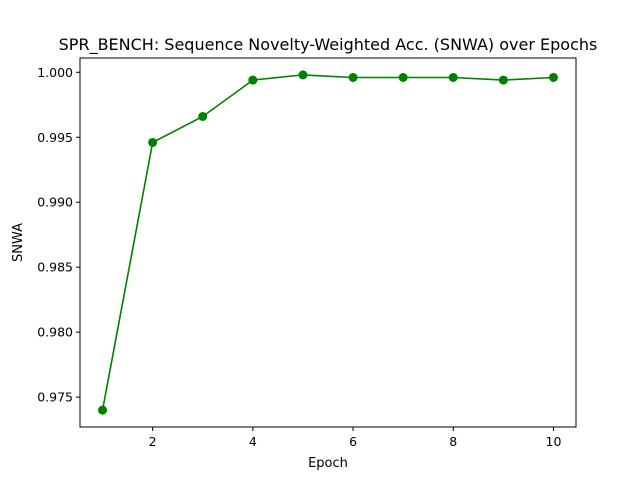 The image size is (640, 480). I want to click on y-axis-label: SNWA, so click(18, 242).